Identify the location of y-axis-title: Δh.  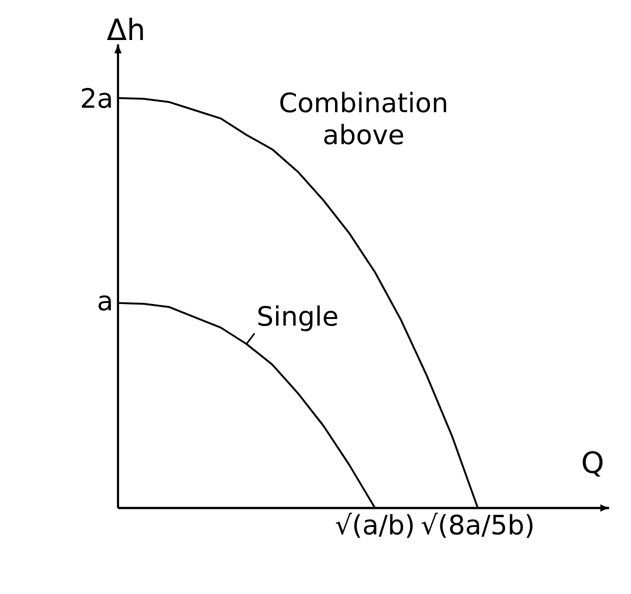
(124, 29).